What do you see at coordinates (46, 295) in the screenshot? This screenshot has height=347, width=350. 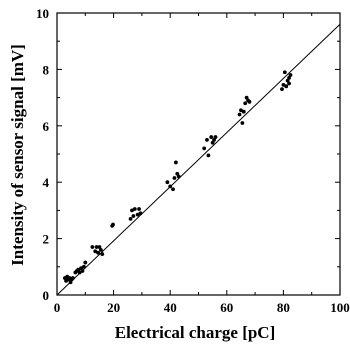 I see `y-tick-label: 0` at bounding box center [46, 295].